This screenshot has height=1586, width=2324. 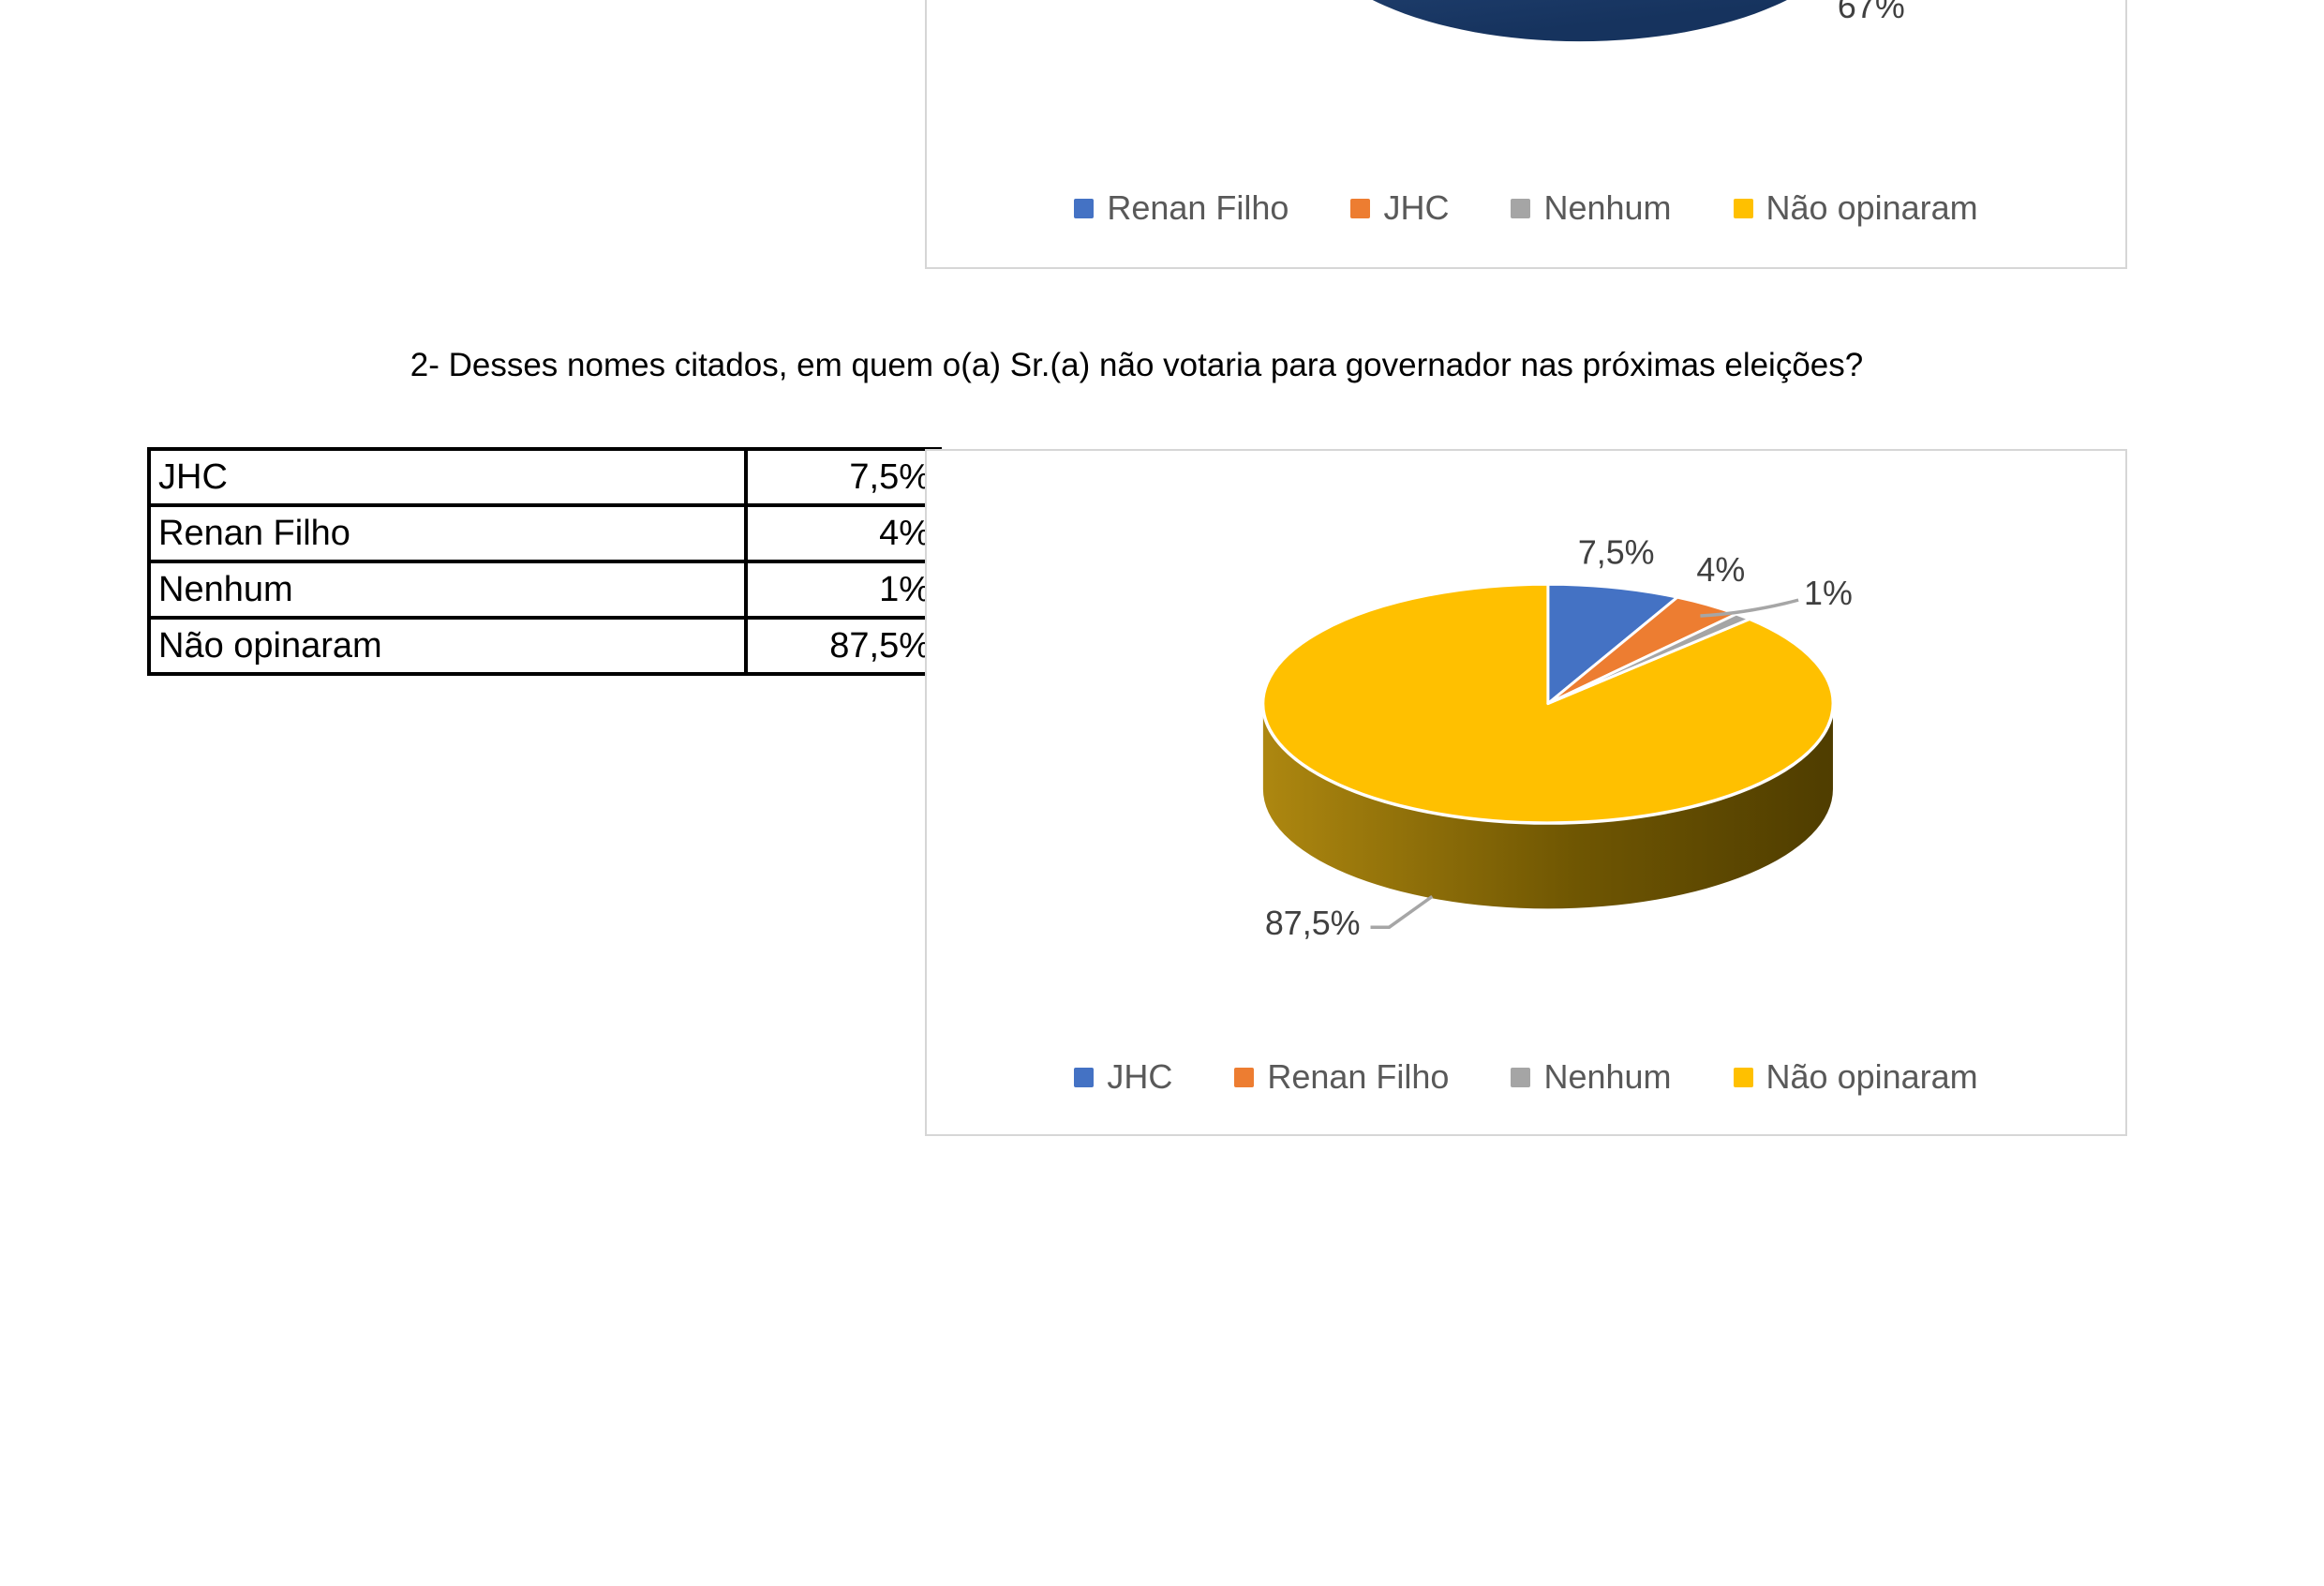 I want to click on table-cell-value: 87,5%, so click(x=843, y=646).